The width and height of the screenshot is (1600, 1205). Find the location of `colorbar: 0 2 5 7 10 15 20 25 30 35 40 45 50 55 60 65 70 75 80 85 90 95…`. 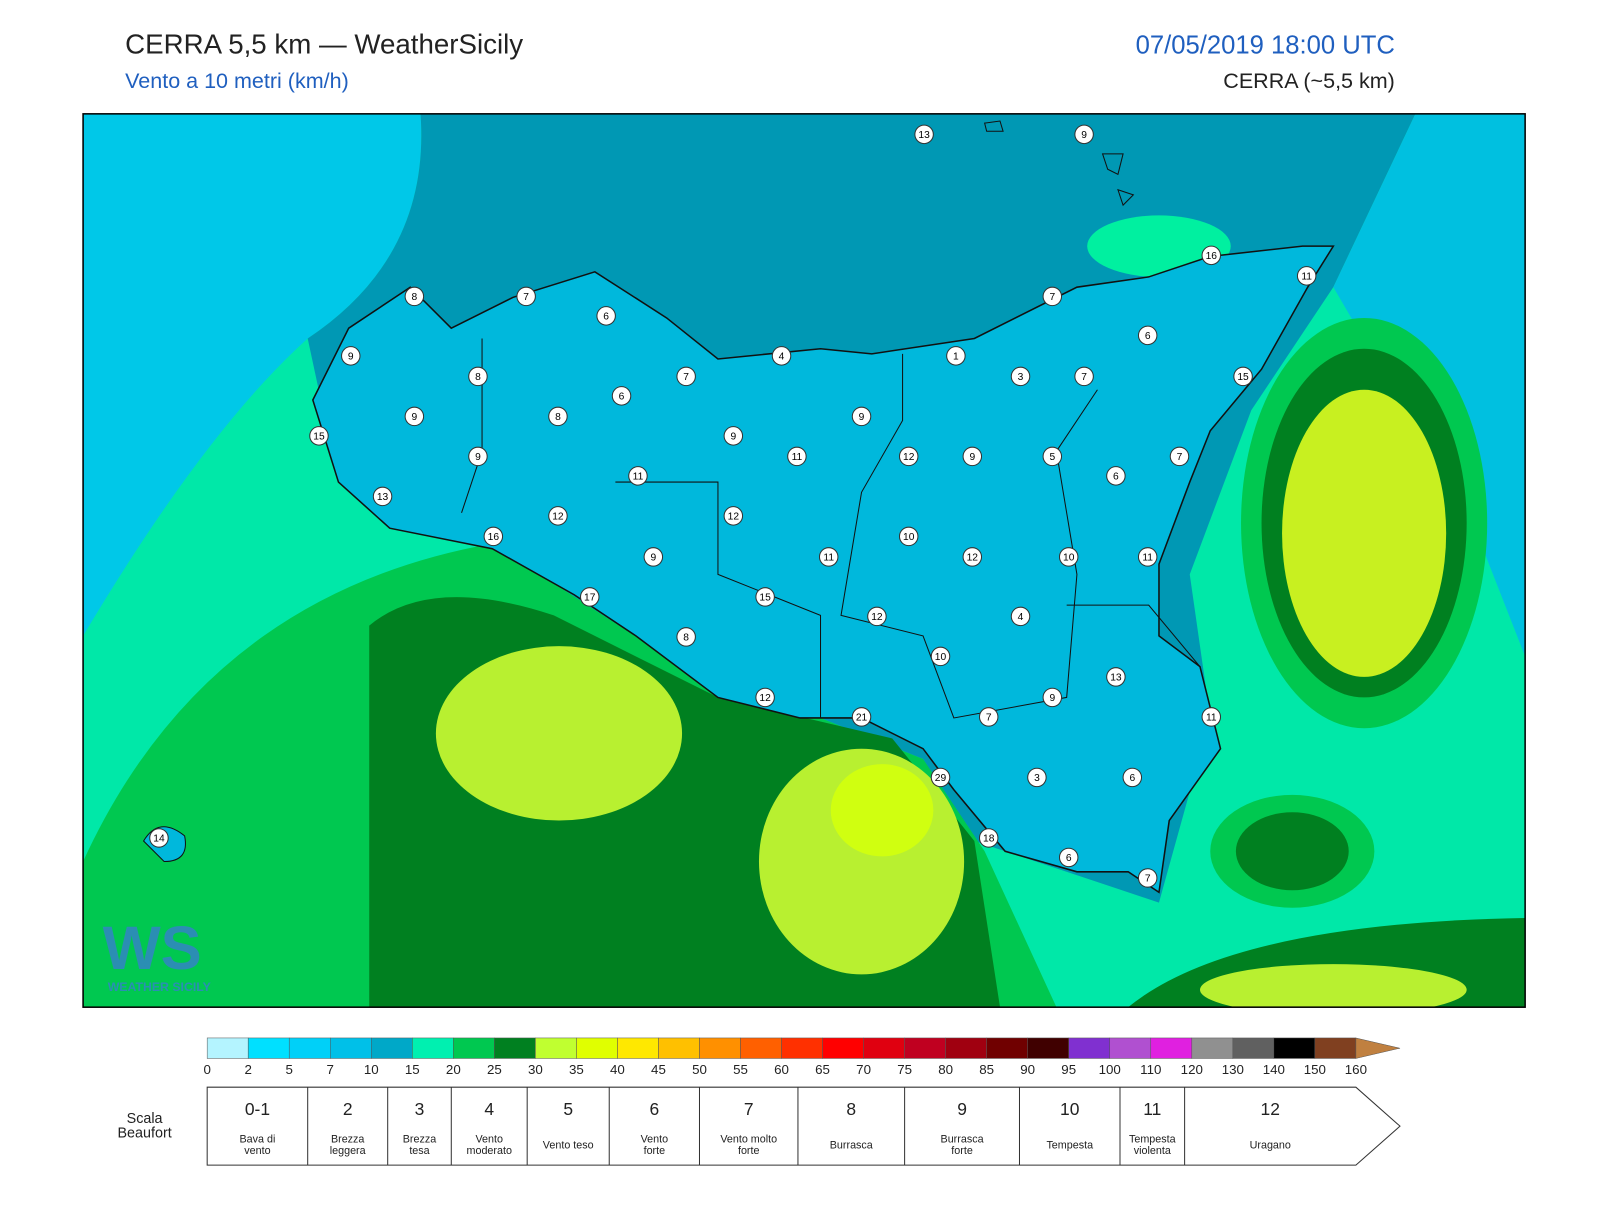

colorbar: 0 2 5 7 10 15 20 25 30 35 40 45 50 55 60 65 70 75 80 85 90 95… is located at coordinates (802, 1057).